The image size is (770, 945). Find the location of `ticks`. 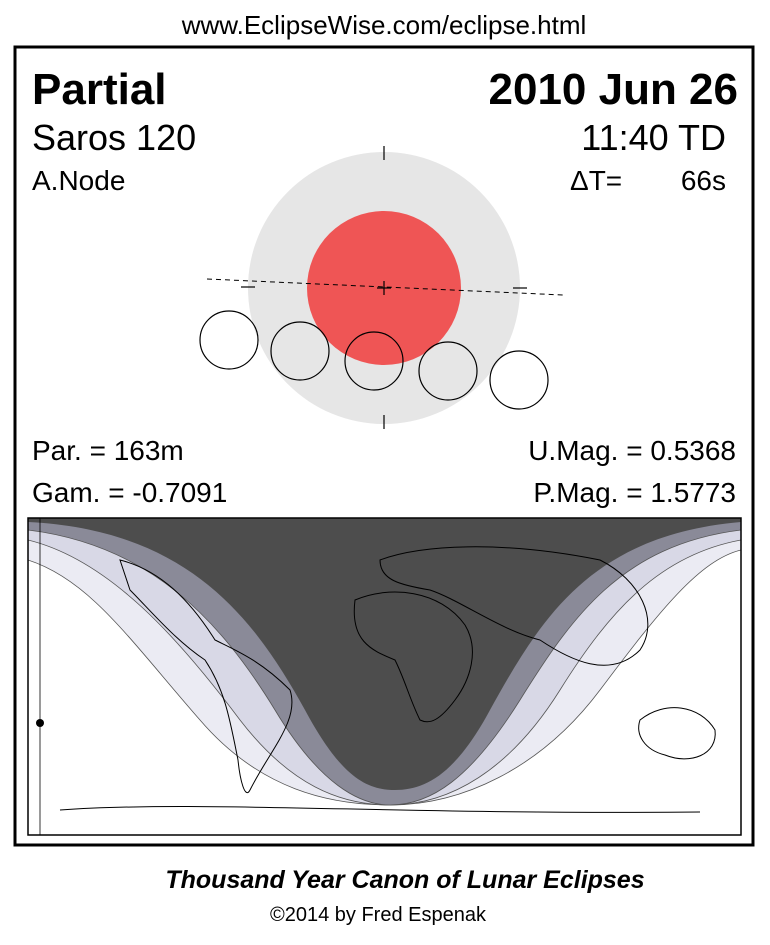

ticks is located at coordinates (384, 287).